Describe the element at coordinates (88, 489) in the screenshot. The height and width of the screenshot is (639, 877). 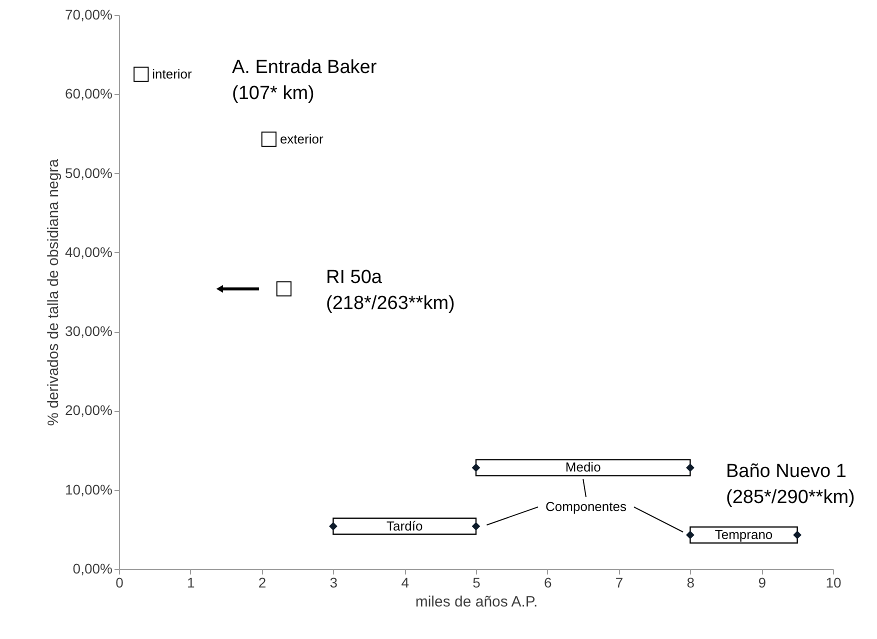
I see `y-tick-label: 10,00%` at that location.